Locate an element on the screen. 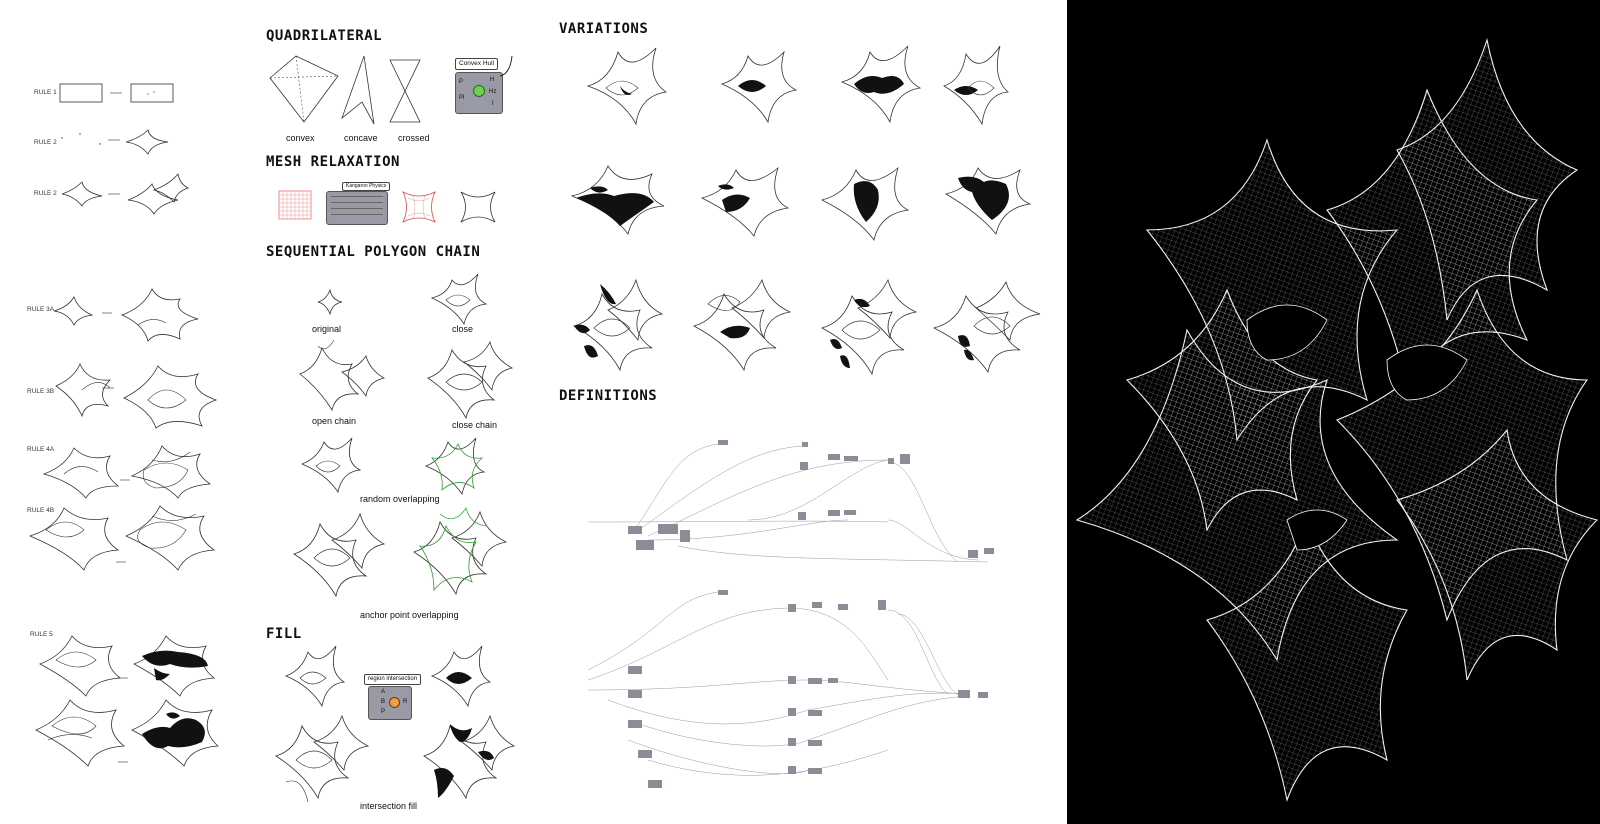 This screenshot has width=1600, height=824. component-body: A B P R is located at coordinates (390, 703).